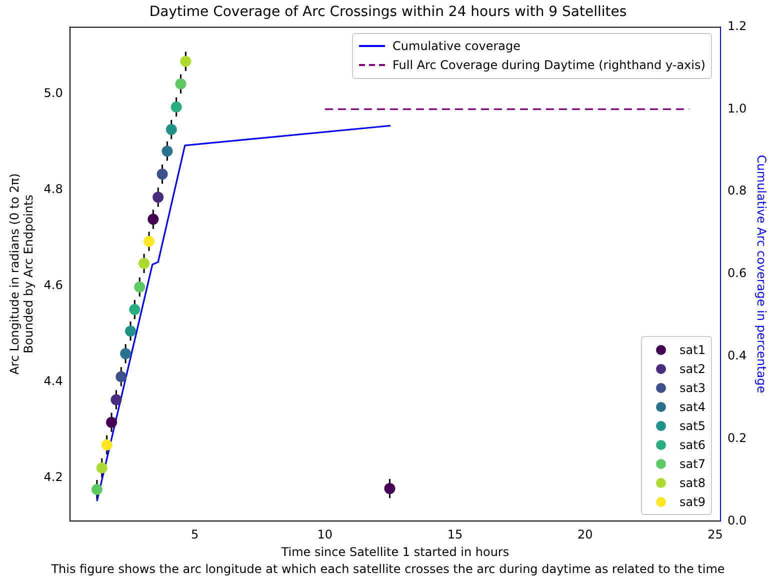  I want to click on legend-label: sat6, so click(693, 445).